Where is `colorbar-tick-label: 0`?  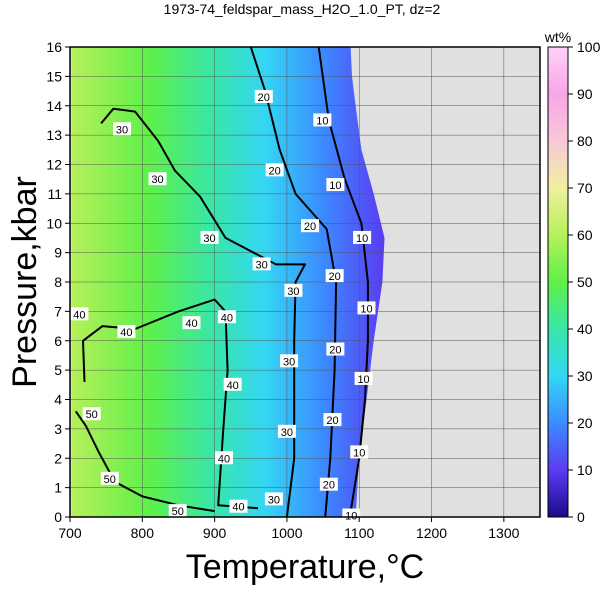 colorbar-tick-label: 0 is located at coordinates (581, 517).